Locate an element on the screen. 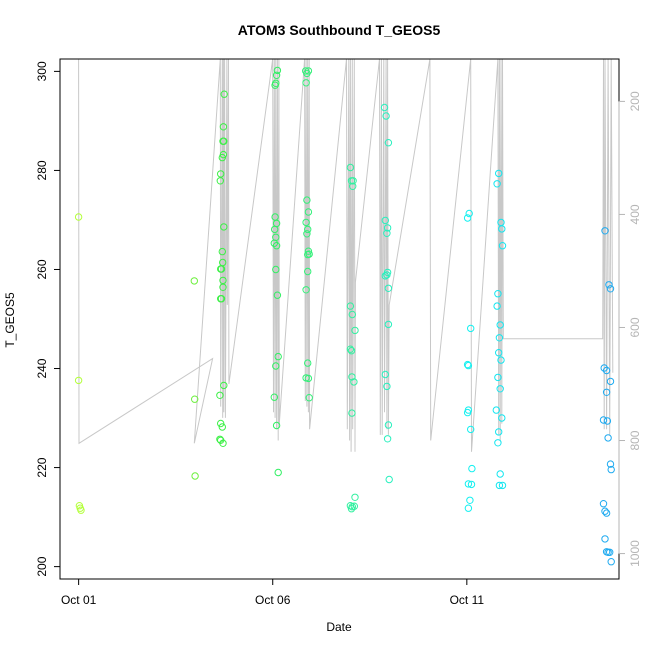 Image resolution: width=650 pixels, height=650 pixels. x-axis-label: Date is located at coordinates (339, 627).